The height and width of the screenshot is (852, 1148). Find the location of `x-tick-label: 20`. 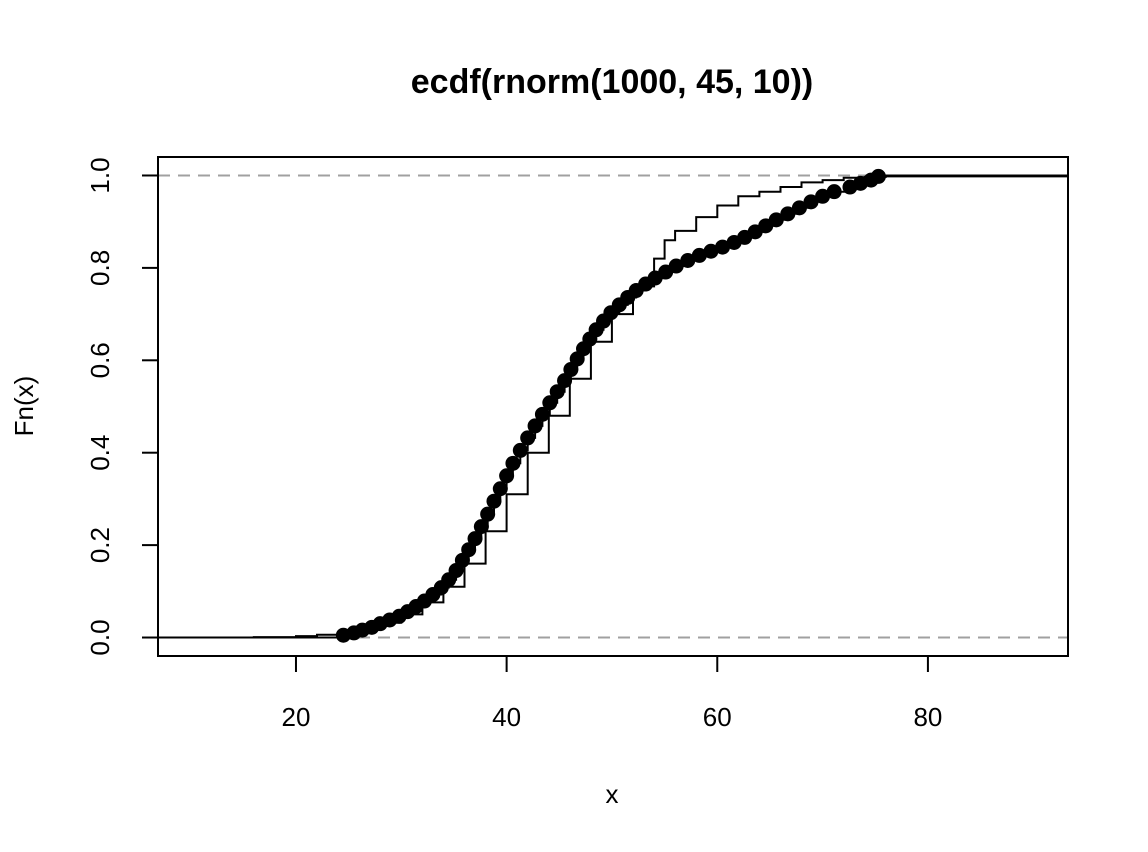

x-tick-label: 20 is located at coordinates (296, 717).